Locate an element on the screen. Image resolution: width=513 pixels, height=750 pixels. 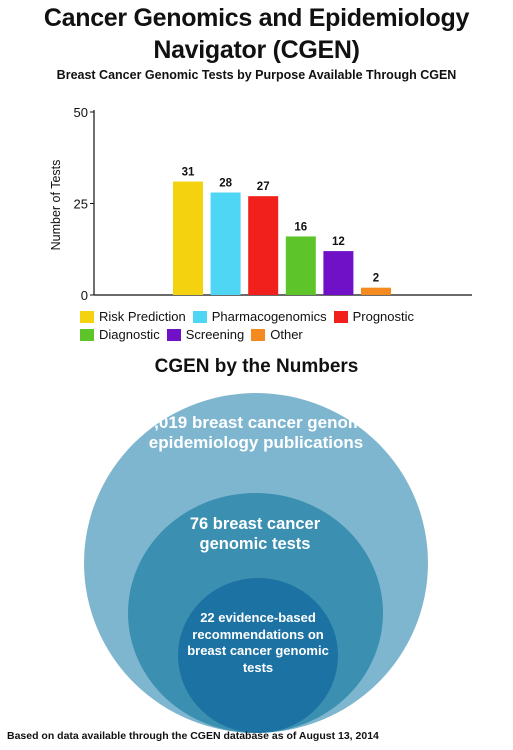
bar-value-label: 28 is located at coordinates (225, 184).